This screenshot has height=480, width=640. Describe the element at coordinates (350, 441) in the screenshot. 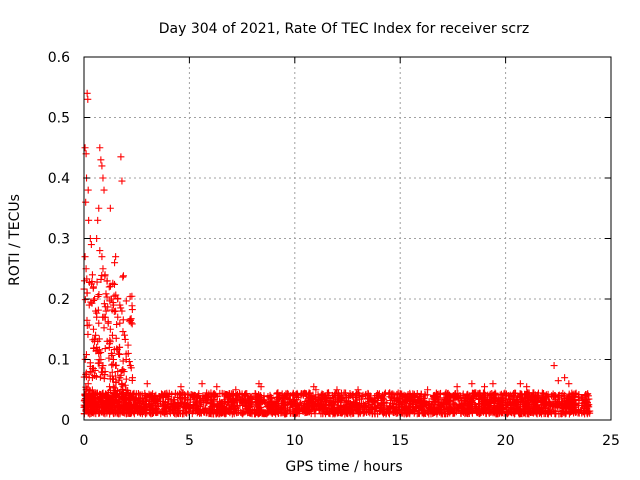

I see `x-tick-labels: 0 5 10 15 20 25` at that location.